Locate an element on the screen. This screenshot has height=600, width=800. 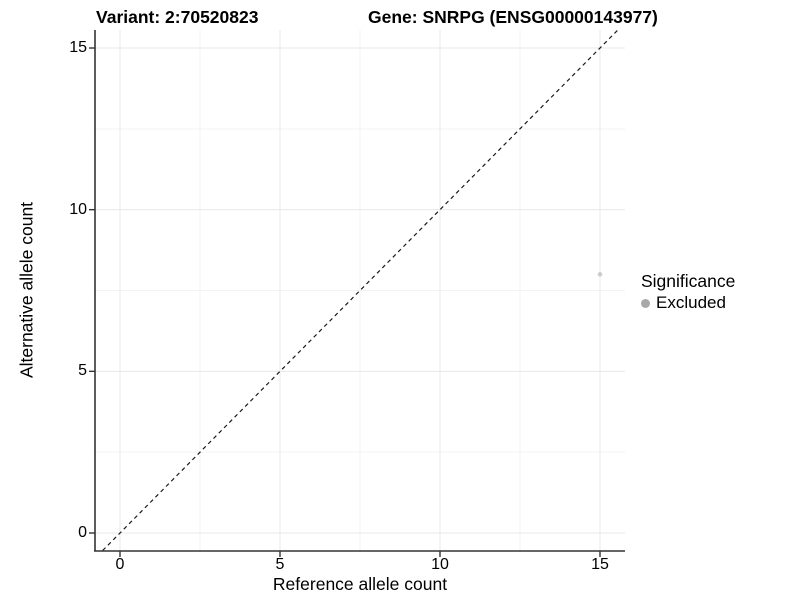
x-tick-label: 5 is located at coordinates (280, 564).